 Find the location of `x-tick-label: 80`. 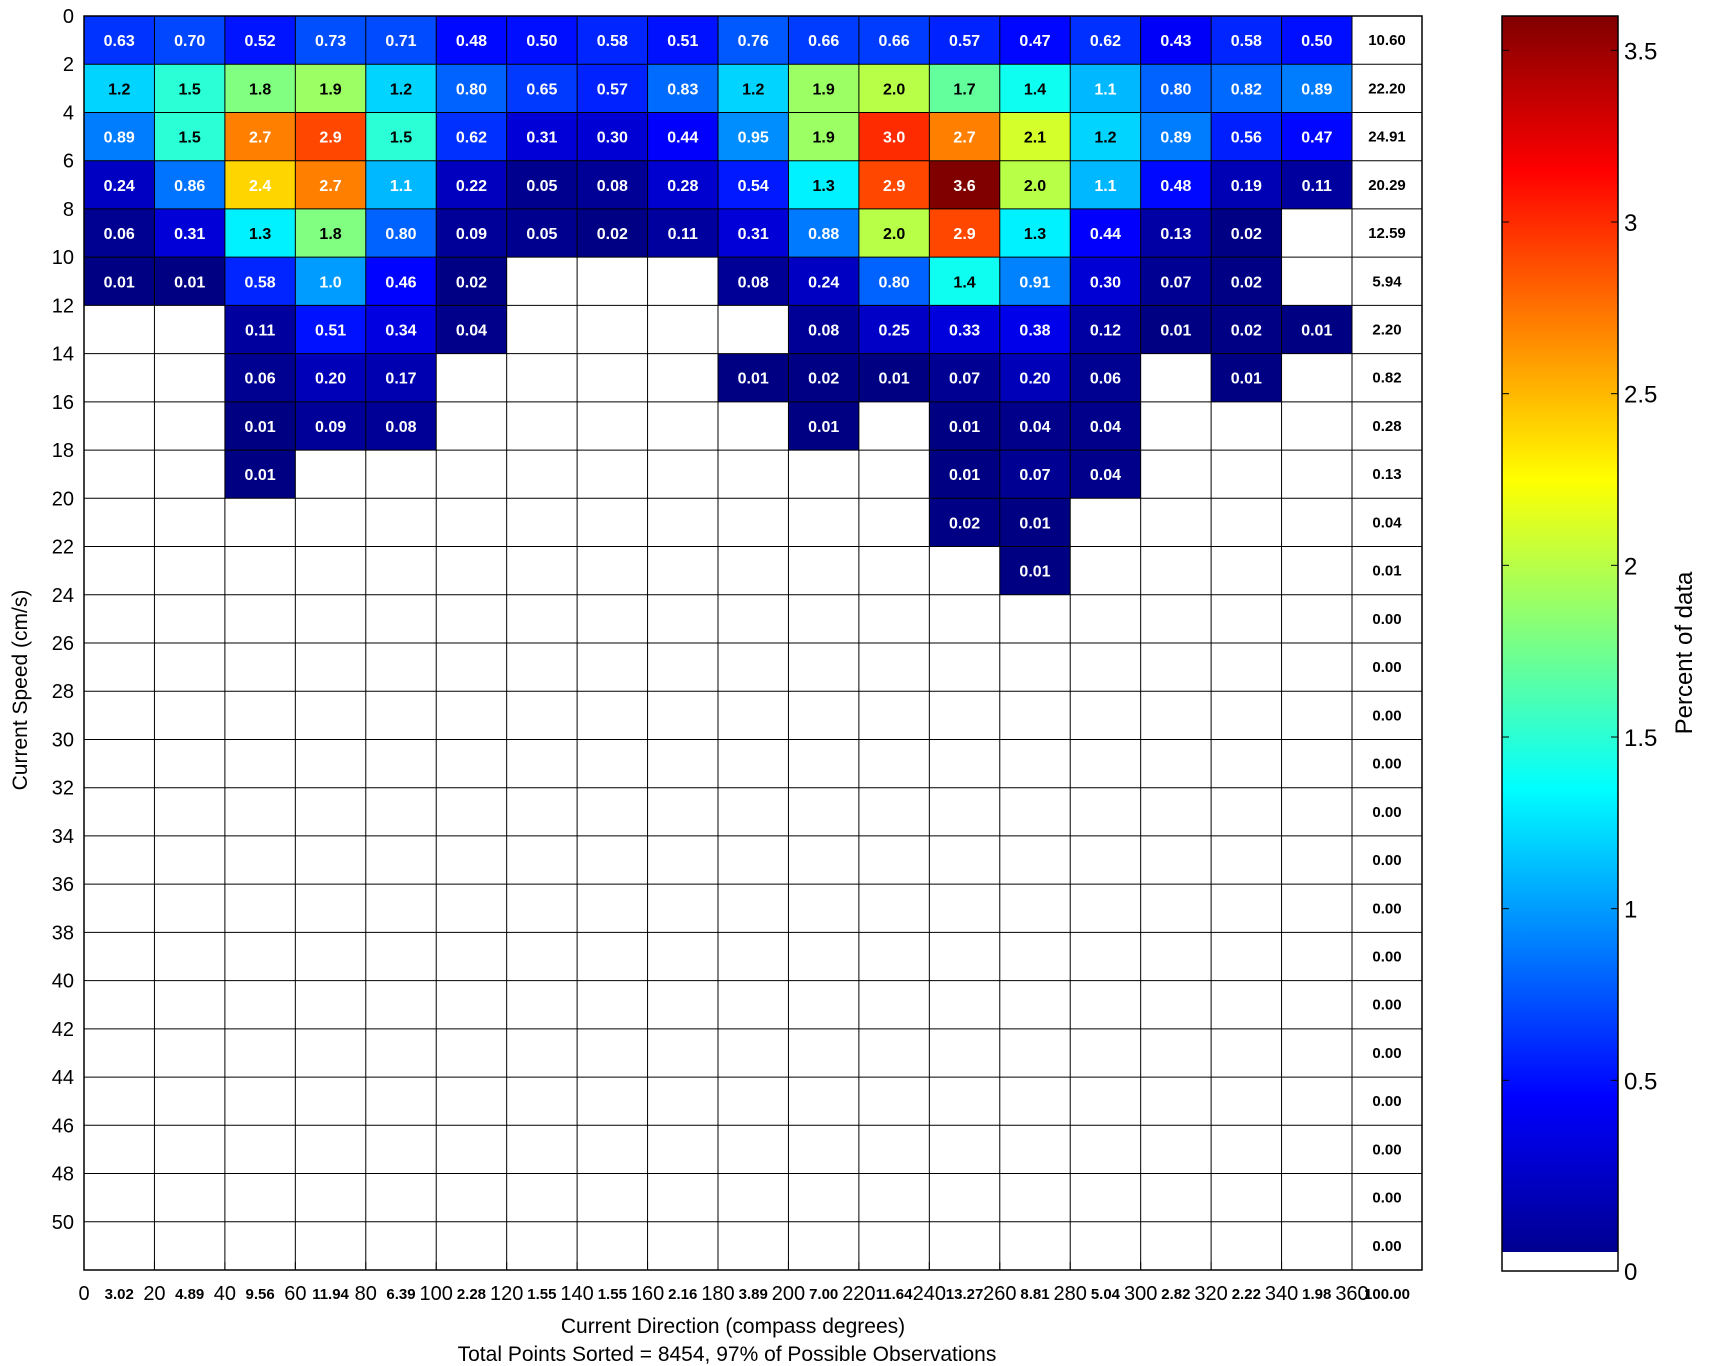

x-tick-label: 80 is located at coordinates (366, 1294).